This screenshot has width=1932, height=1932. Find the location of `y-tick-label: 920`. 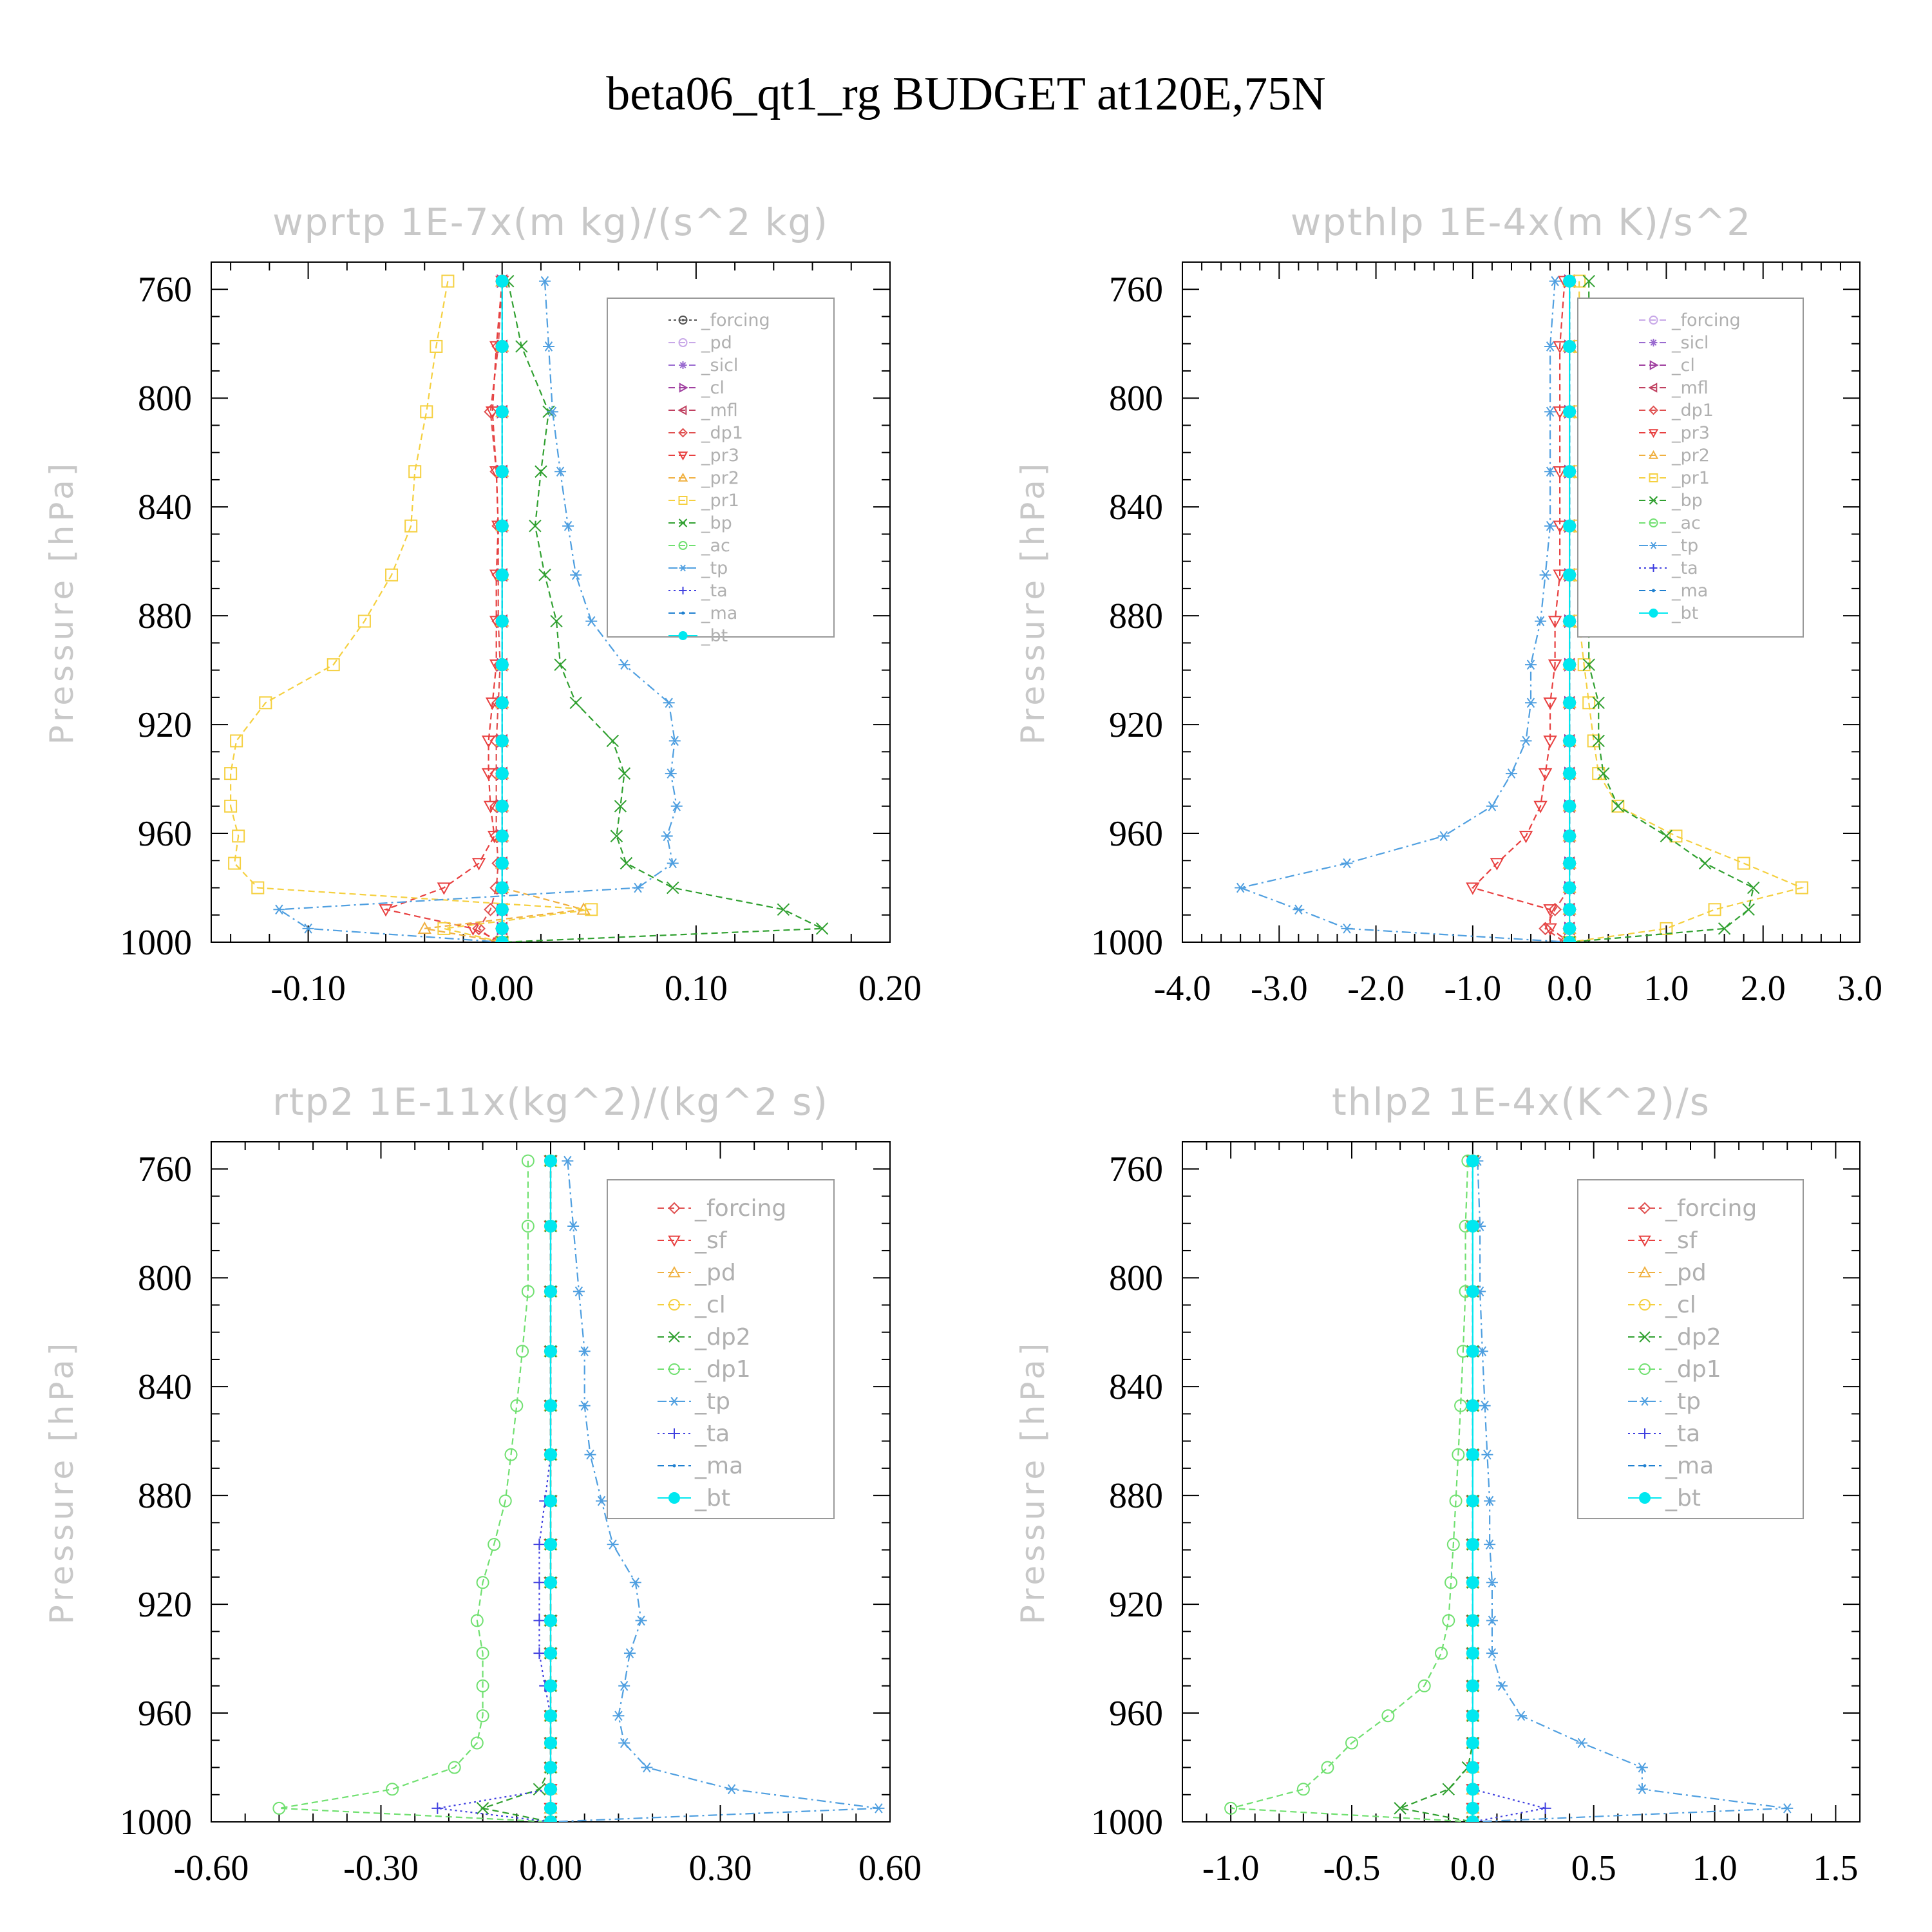

y-tick-label: 920 is located at coordinates (165, 725).